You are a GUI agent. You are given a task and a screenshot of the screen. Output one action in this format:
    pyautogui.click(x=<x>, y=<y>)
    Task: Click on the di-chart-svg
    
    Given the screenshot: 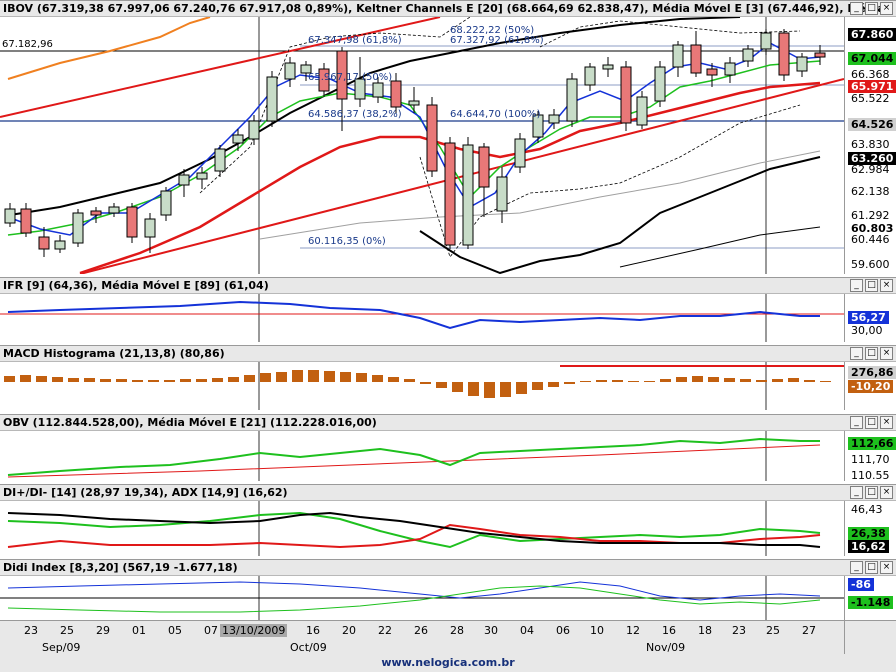 What is the action you would take?
    pyautogui.click(x=414, y=528)
    